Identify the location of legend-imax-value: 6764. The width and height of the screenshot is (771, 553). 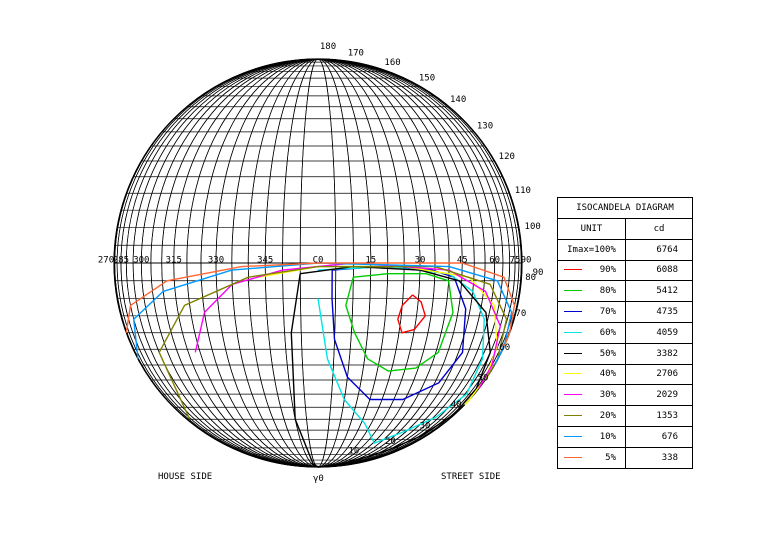
(659, 249).